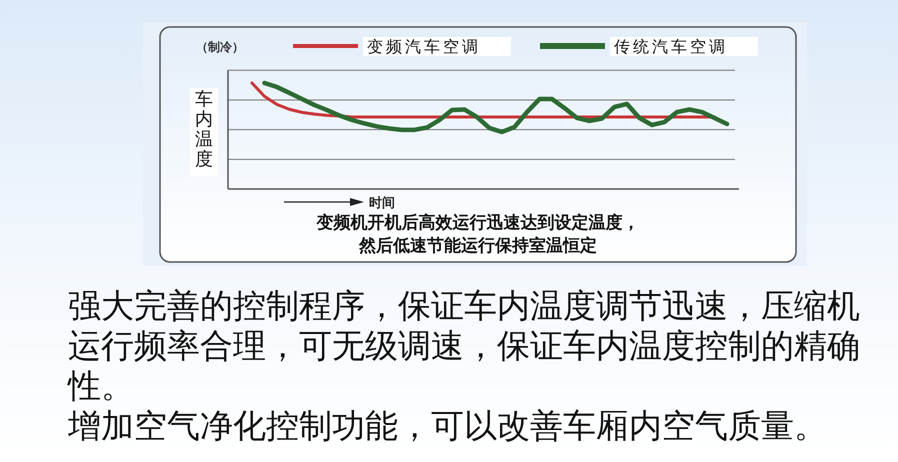  Describe the element at coordinates (220, 47) in the screenshot. I see `chart-title: （制冷）` at that location.